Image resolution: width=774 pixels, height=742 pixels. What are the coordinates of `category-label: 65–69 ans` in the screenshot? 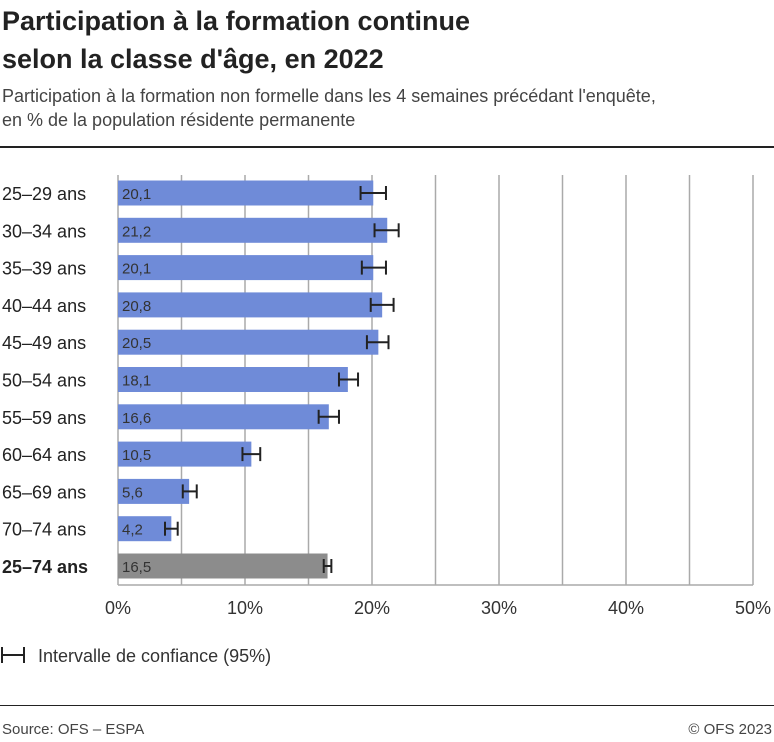 It's located at (44, 492).